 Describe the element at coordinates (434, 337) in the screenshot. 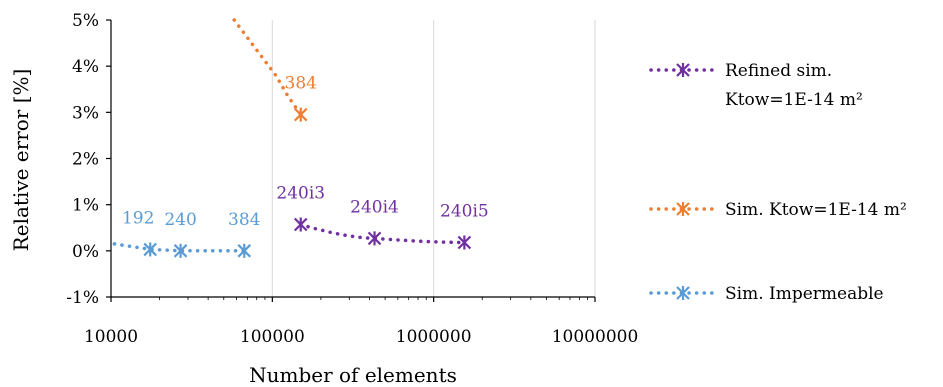

I see `x-tick-label: 1000000` at that location.